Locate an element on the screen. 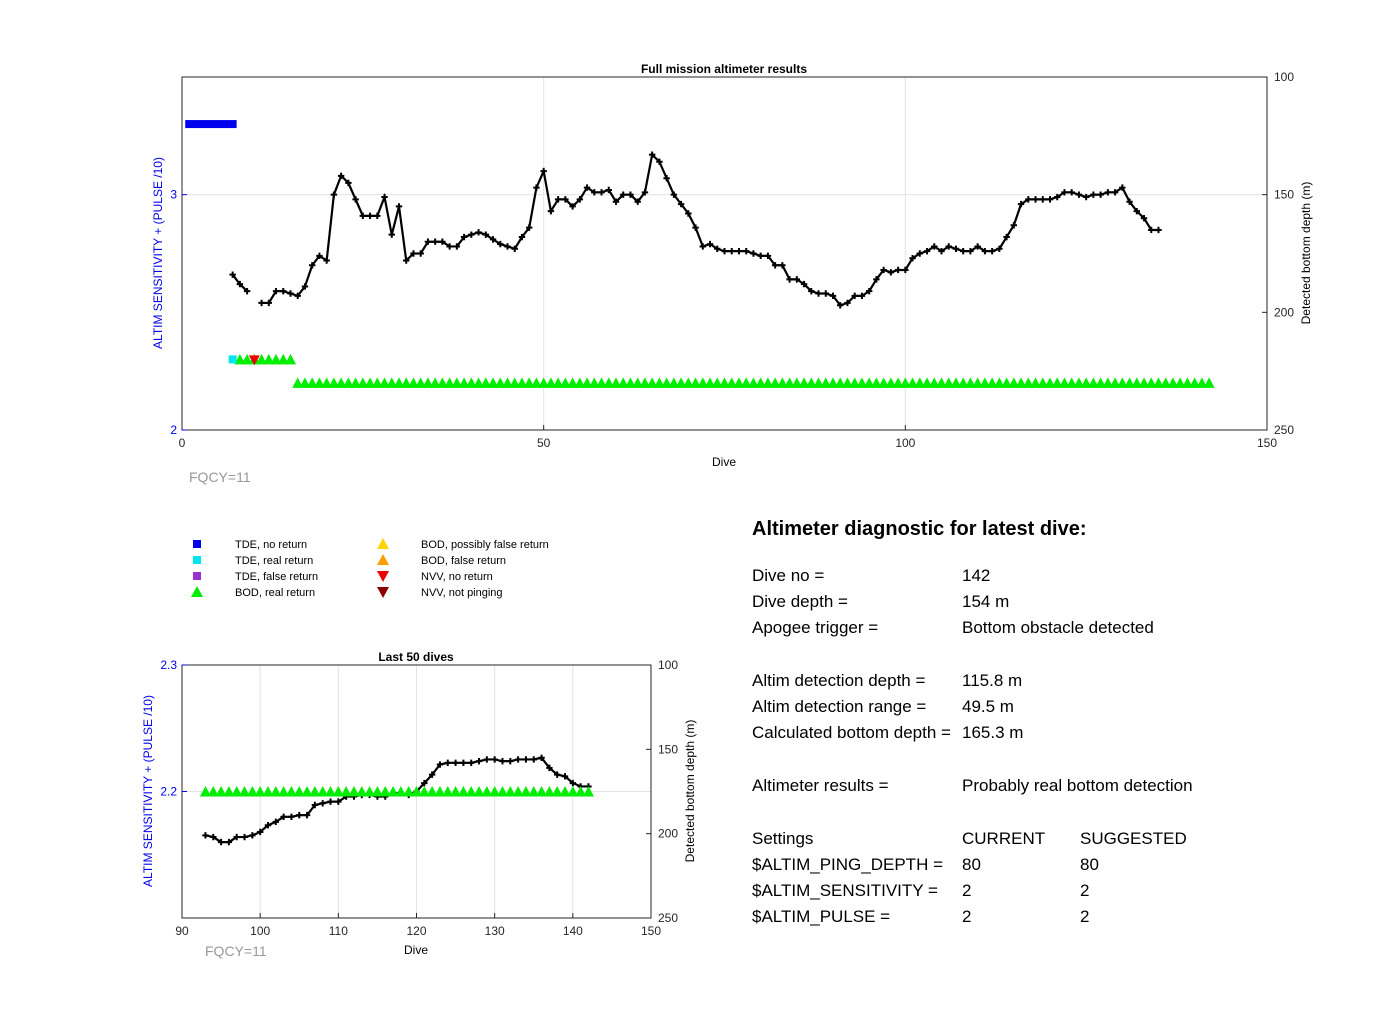 The image size is (1400, 1032). legend-marker is located at coordinates (383, 559).